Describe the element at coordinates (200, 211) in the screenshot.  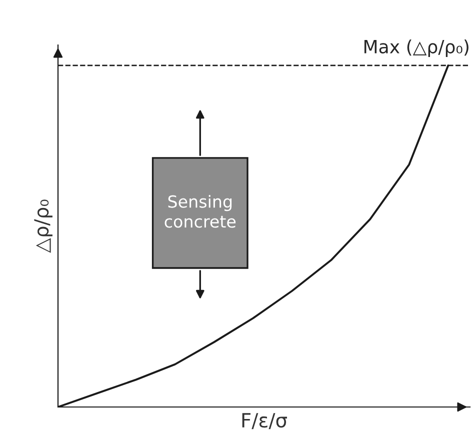
I see `annotation: Sensing concrete` at that location.